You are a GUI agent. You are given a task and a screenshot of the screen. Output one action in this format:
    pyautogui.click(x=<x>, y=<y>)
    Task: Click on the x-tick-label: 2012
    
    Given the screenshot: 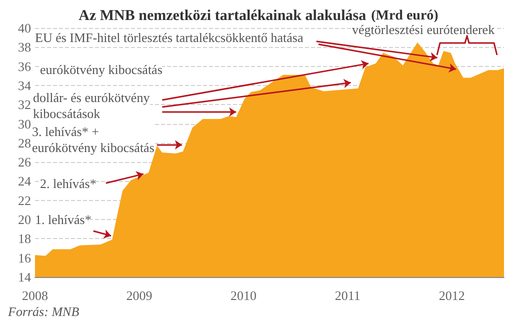 What is the action you would take?
    pyautogui.click(x=451, y=295)
    